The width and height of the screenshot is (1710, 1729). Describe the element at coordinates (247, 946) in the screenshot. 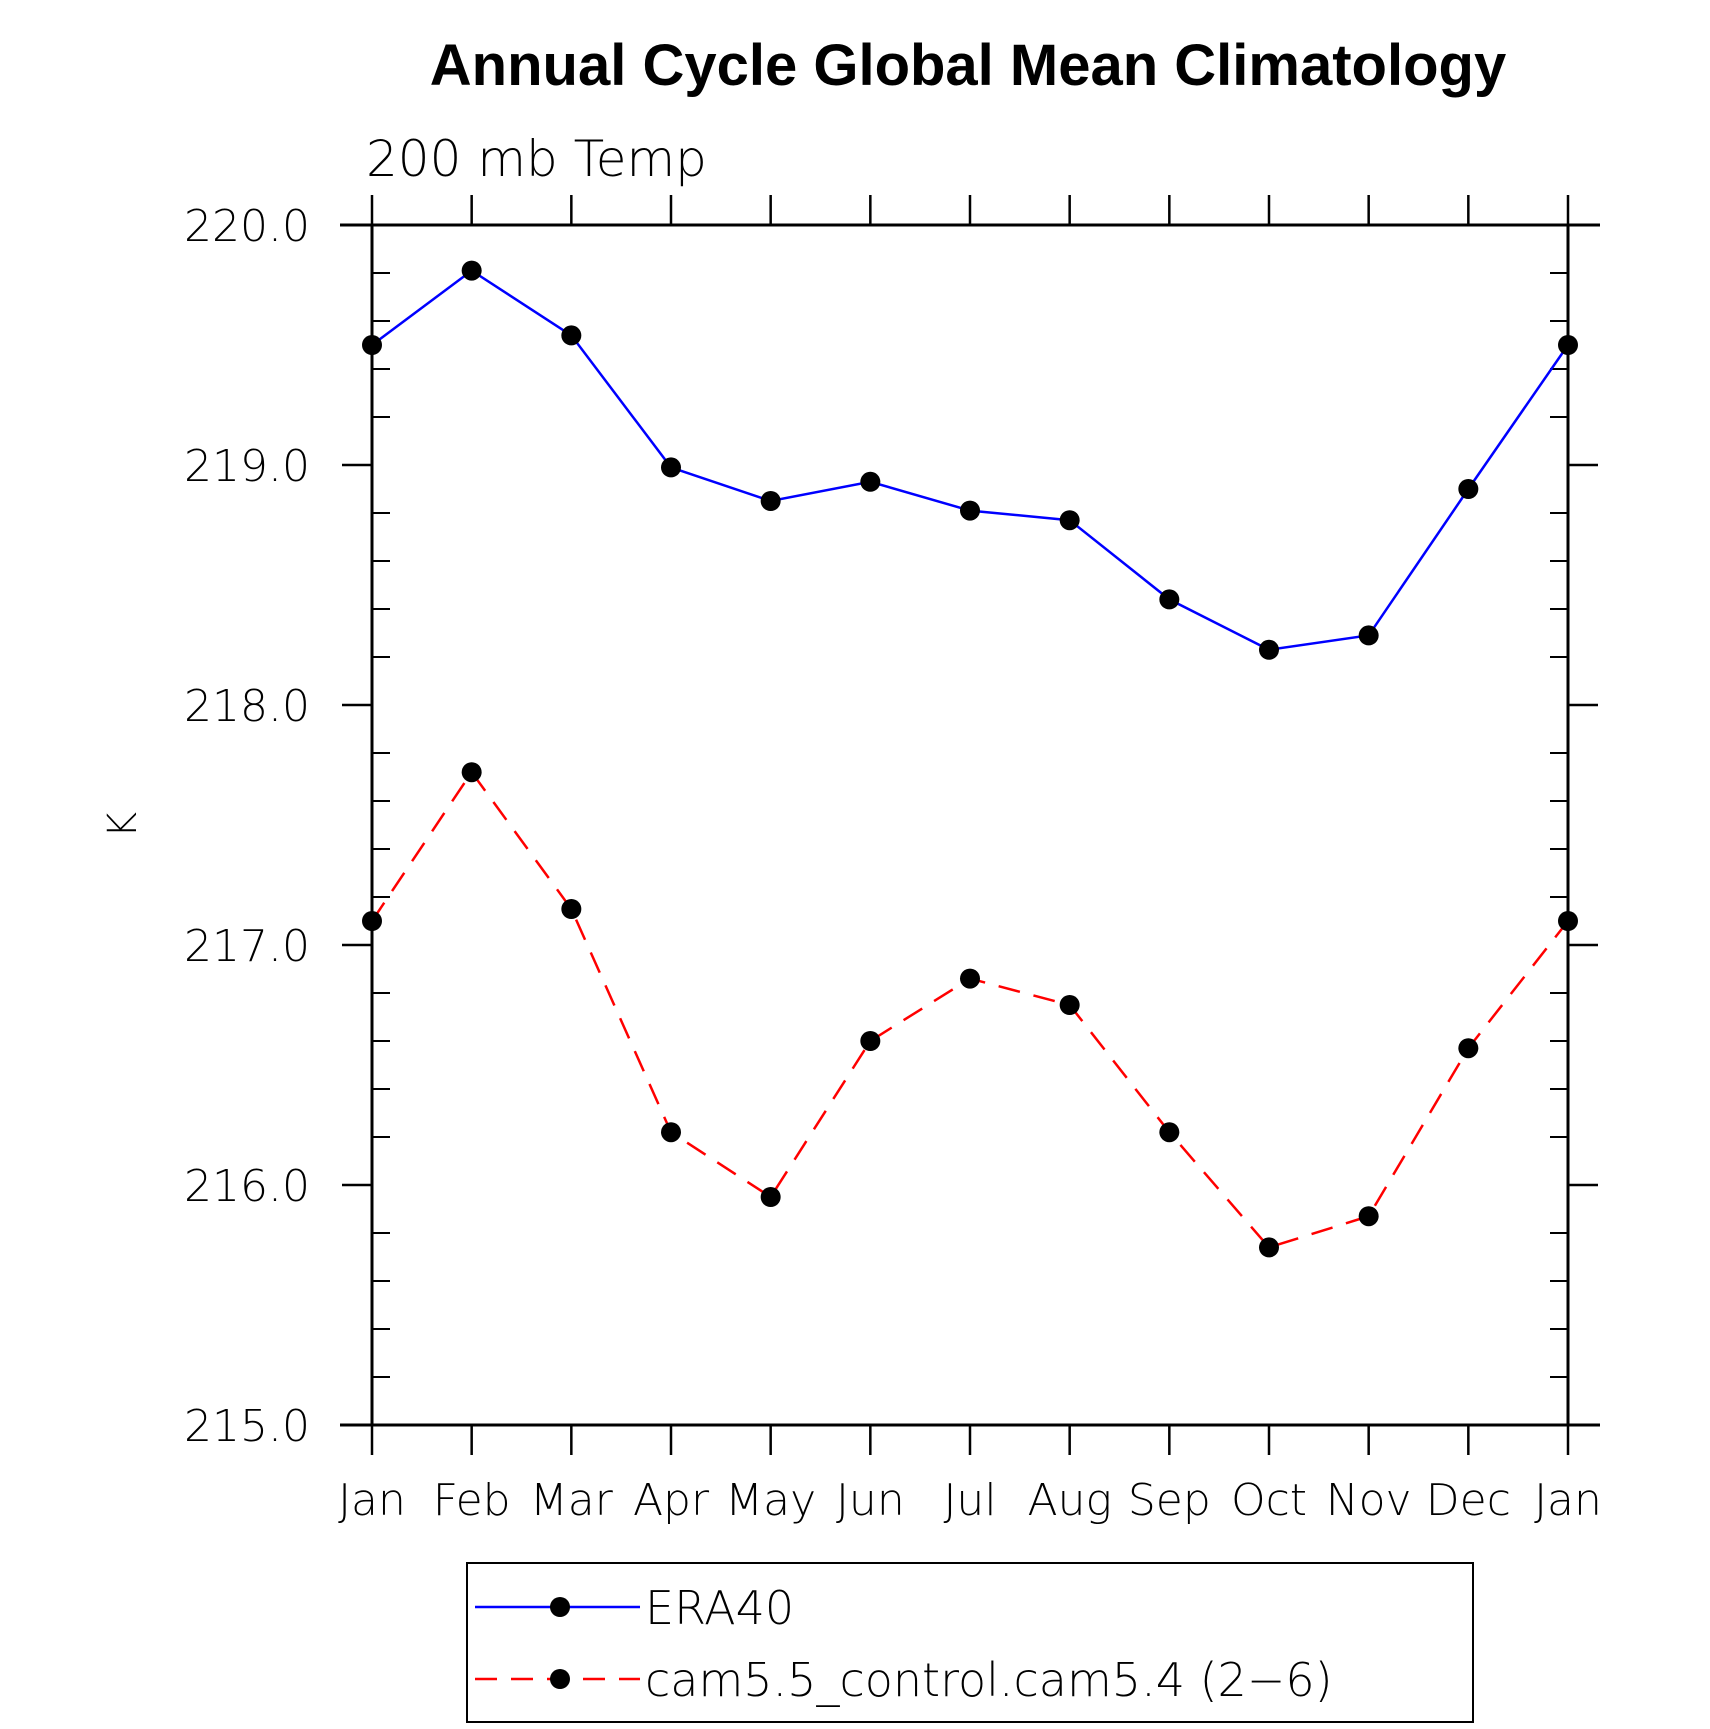

I see `y-tick-label: 217.0` at that location.